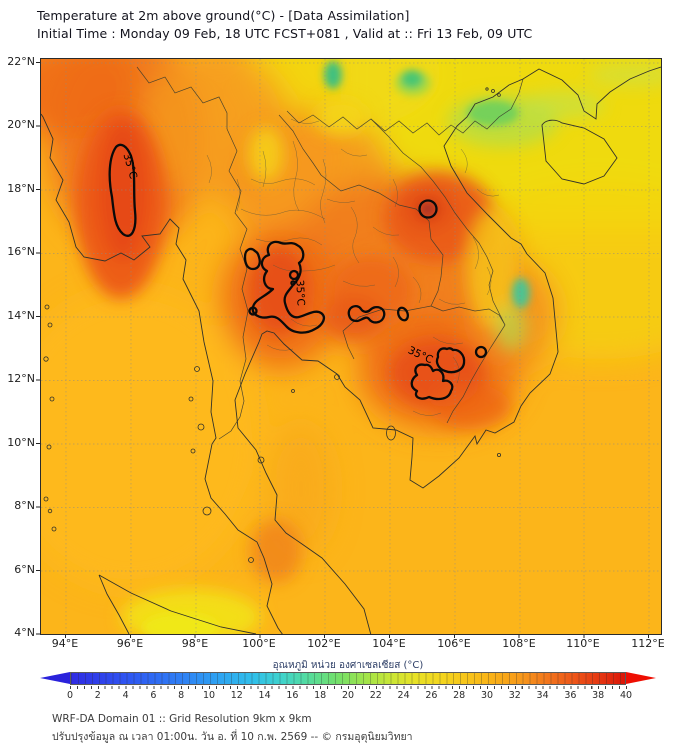 The height and width of the screenshot is (756, 676). Describe the element at coordinates (375, 695) in the screenshot. I see `colorbar-tick-label: 22` at that location.